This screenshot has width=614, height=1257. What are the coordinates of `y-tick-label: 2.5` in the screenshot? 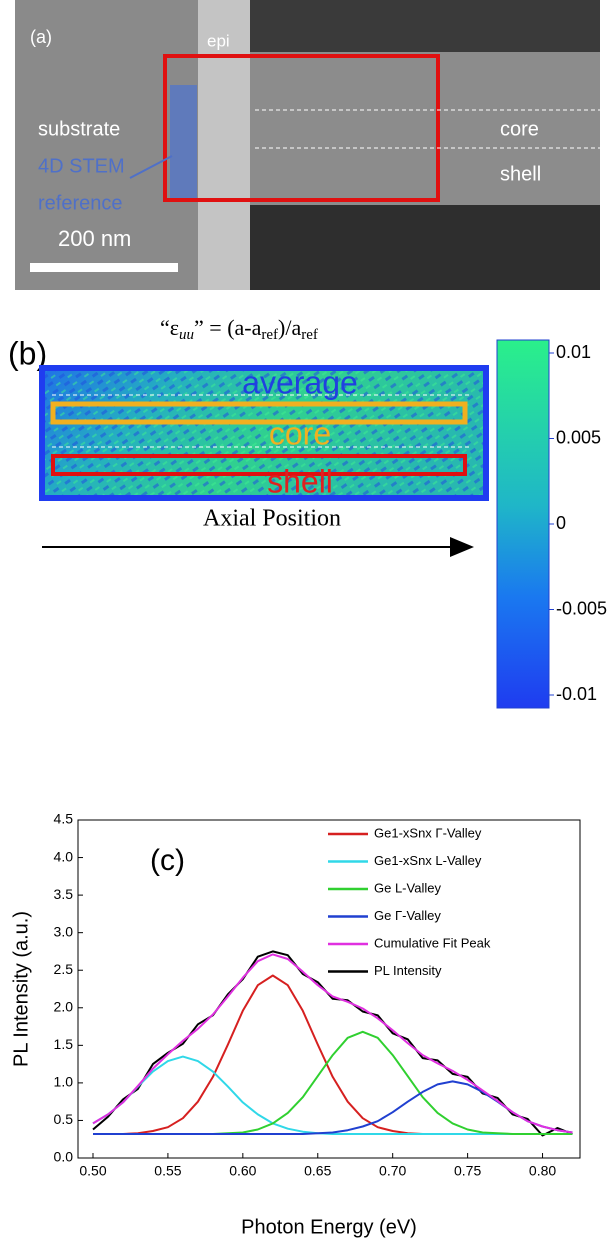 It's located at (64, 969).